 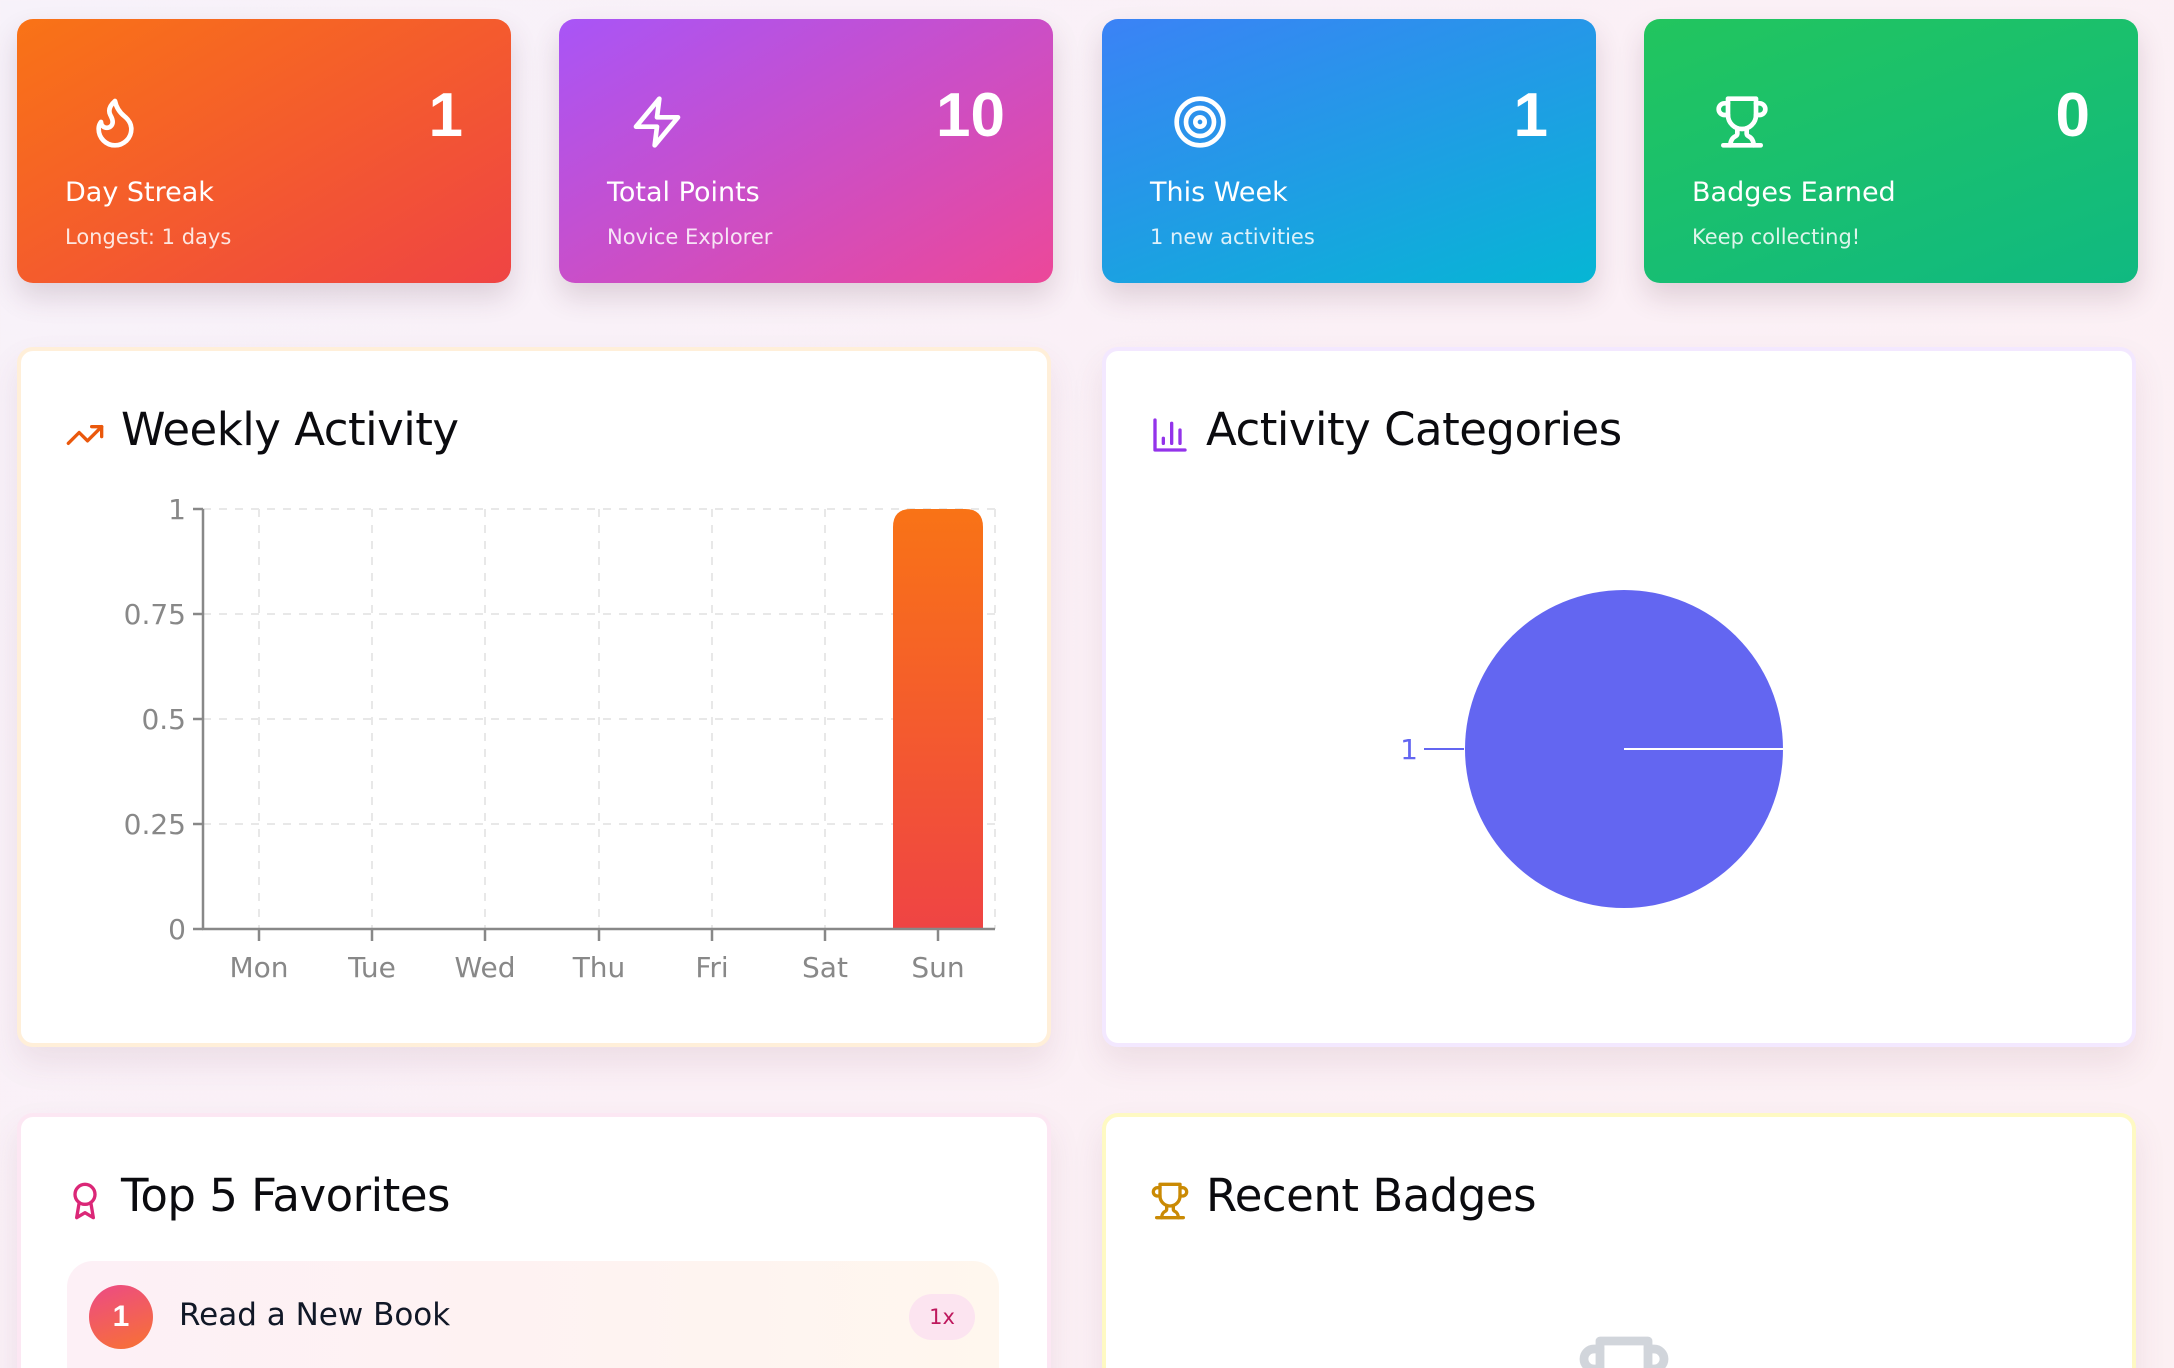 I want to click on rank-badge: 1, so click(x=121, y=1317).